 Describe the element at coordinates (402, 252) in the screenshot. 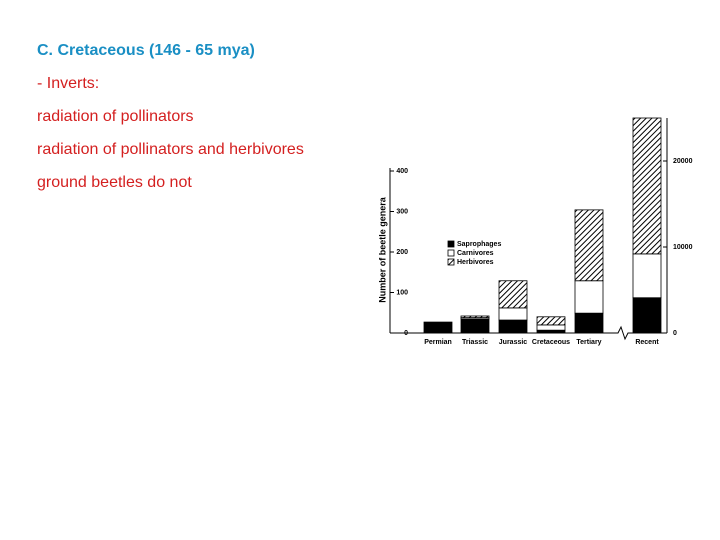

I see `y-tick-label: 200` at that location.